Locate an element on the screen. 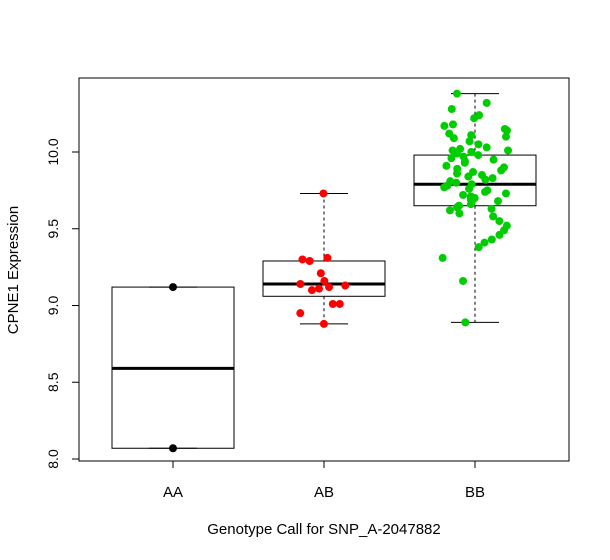 The image size is (610, 560). box-rect is located at coordinates (324, 278).